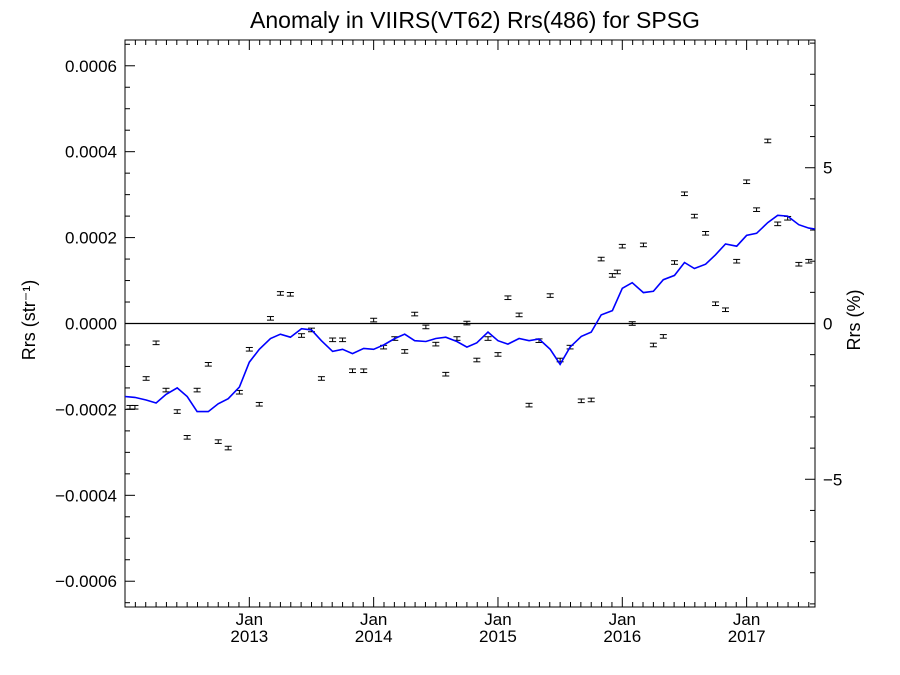  What do you see at coordinates (475, 20) in the screenshot?
I see `chart-title: Anomaly in VIIRS(VT62) Rrs(486) for SPSG` at bounding box center [475, 20].